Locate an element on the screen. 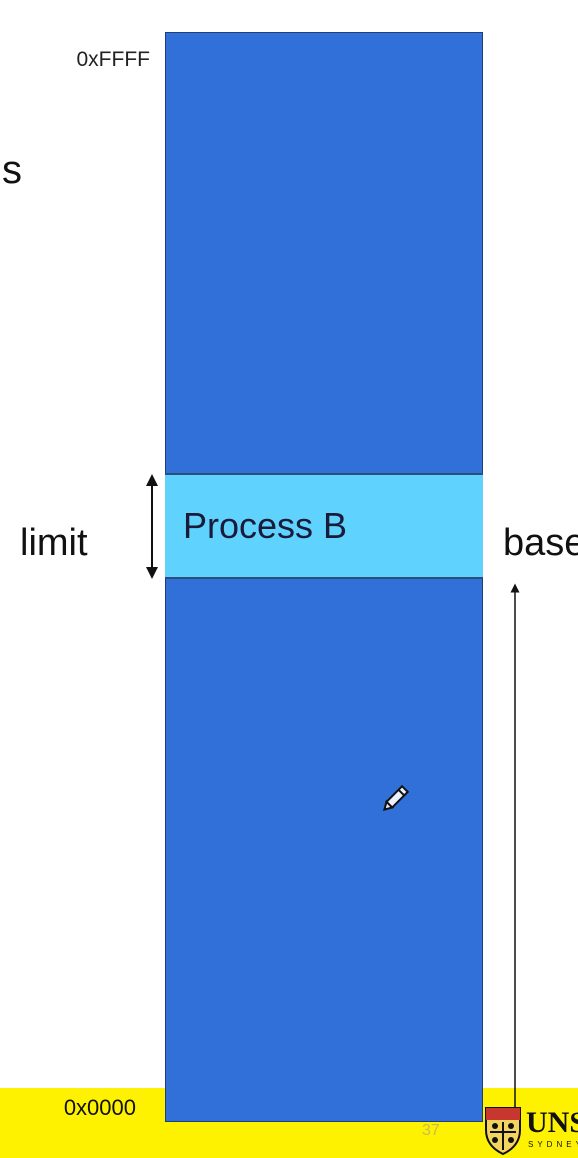 This screenshot has height=1158, width=578. bottom-address-label: 0x0000 is located at coordinates (99, 1107).